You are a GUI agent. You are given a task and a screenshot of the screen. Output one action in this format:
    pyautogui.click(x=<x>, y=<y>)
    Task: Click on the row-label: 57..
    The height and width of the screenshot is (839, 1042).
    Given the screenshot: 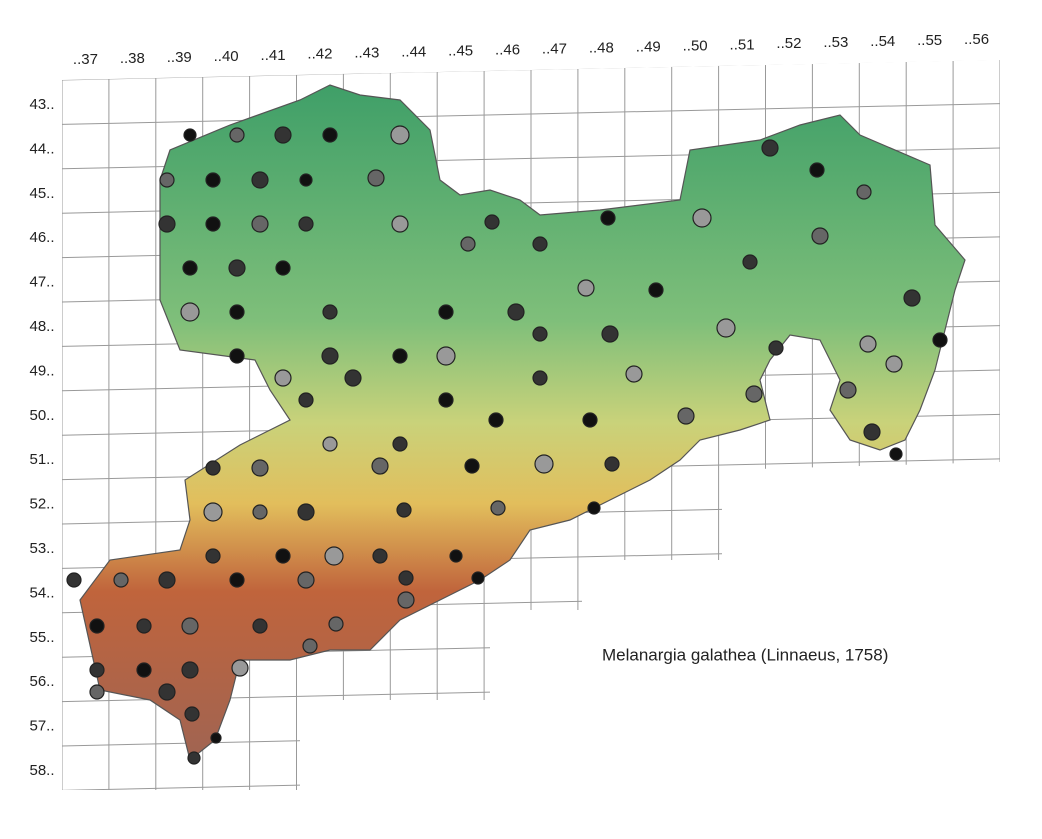 What is the action you would take?
    pyautogui.click(x=41, y=726)
    